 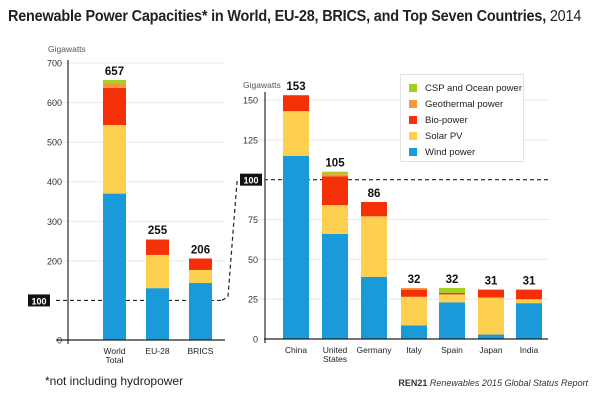 What do you see at coordinates (335, 359) in the screenshot?
I see `x-tick-label: States` at bounding box center [335, 359].